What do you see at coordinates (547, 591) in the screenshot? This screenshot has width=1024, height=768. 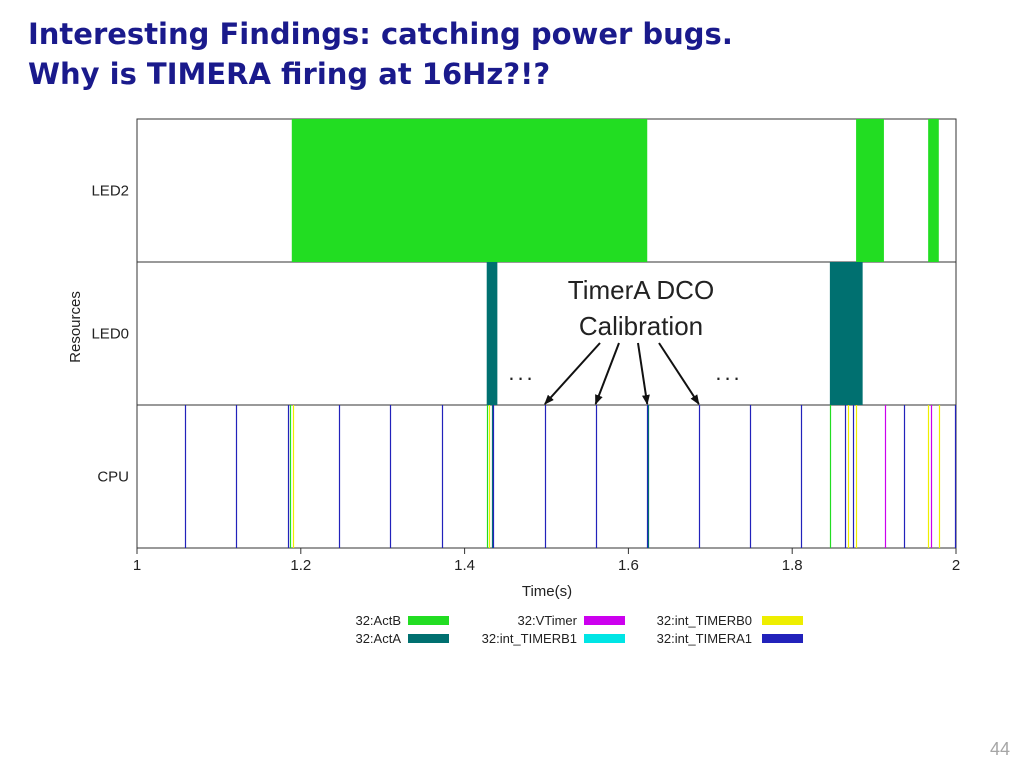 I see `x-axis-label: Time(s)` at bounding box center [547, 591].